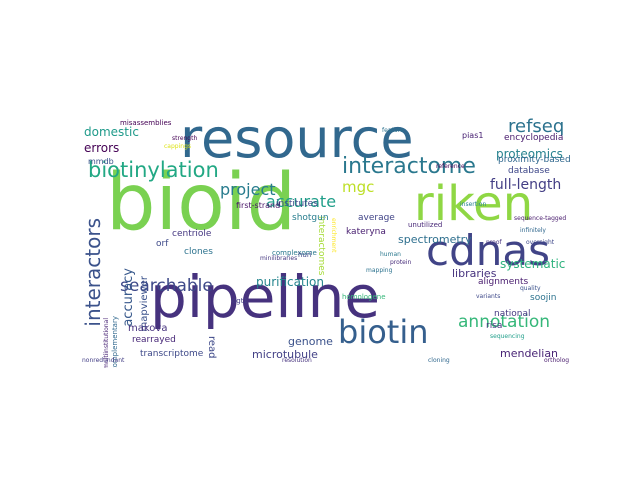 The image size is (640, 480). What do you see at coordinates (529, 171) in the screenshot?
I see `cloud-word: database` at bounding box center [529, 171].